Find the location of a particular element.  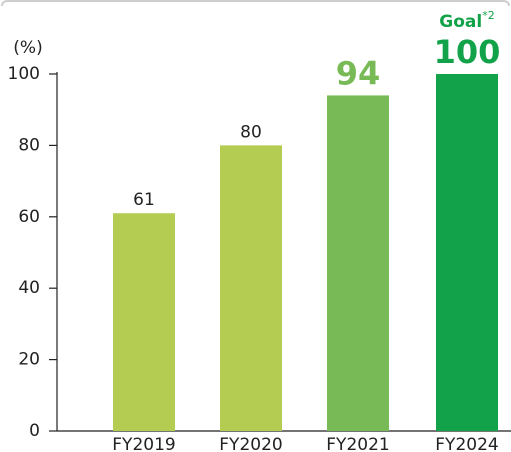

y-tick-label: 40 is located at coordinates (29, 288).